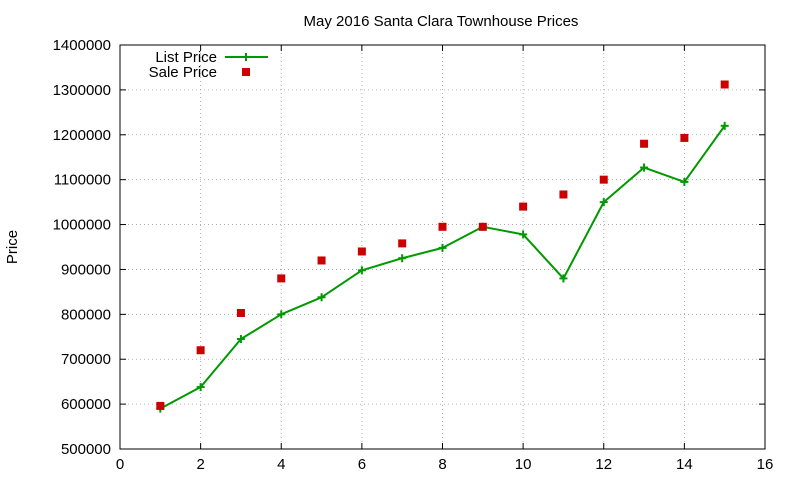 Image resolution: width=800 pixels, height=480 pixels. I want to click on y-tick-label: 500000, so click(86, 449).